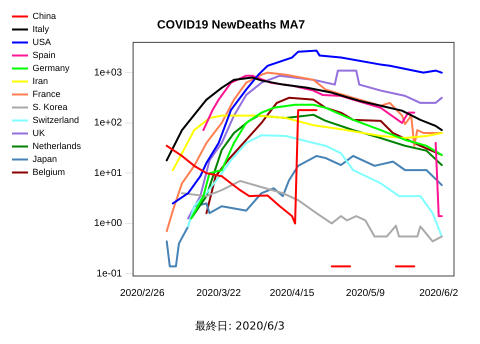  Describe the element at coordinates (44, 15) in the screenshot. I see `legend-label: China` at that location.